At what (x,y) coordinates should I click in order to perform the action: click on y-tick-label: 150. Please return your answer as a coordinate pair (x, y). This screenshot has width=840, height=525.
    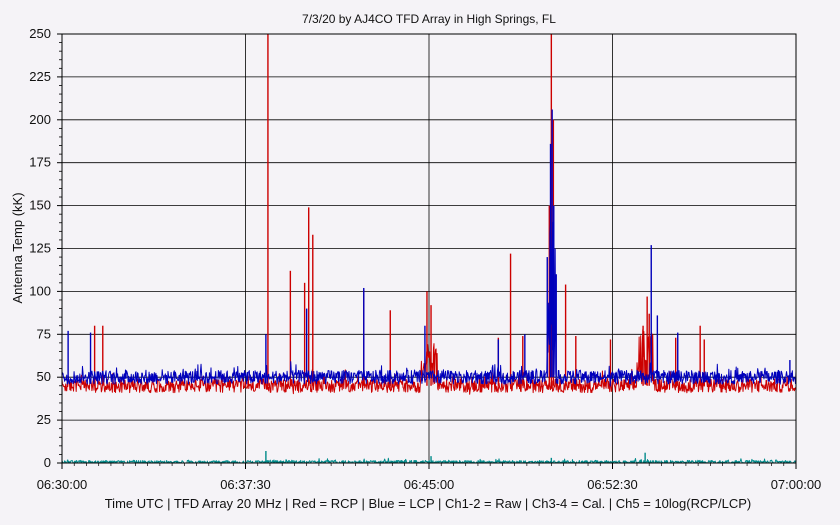
    Looking at the image, I should click on (40, 205).